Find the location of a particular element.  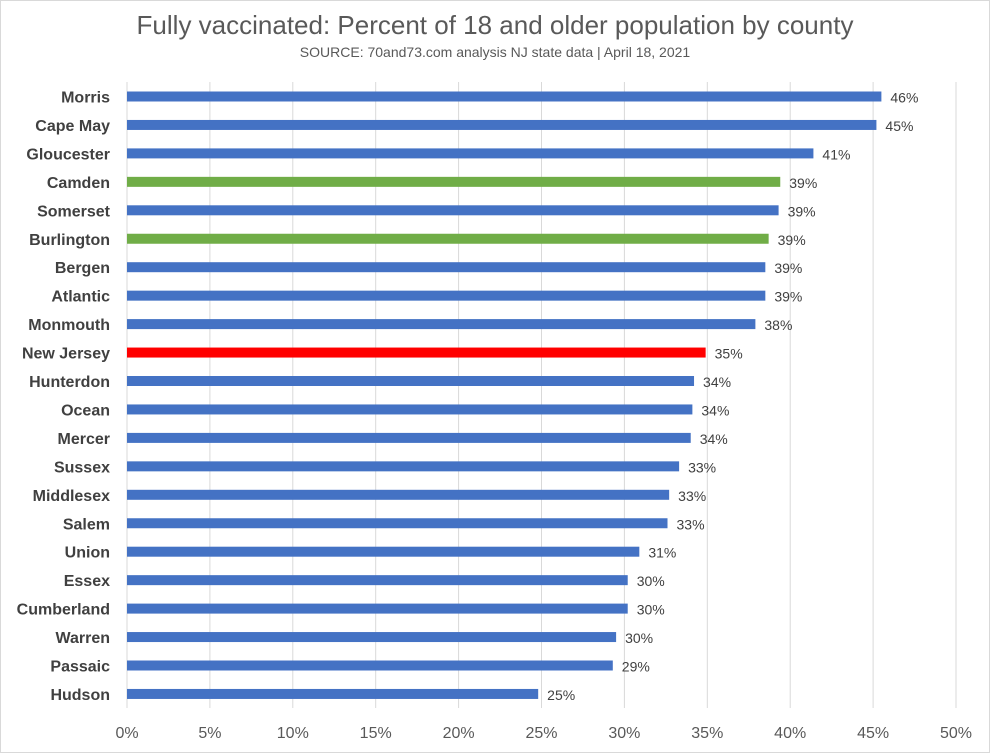

bar-somerset is located at coordinates (453, 210).